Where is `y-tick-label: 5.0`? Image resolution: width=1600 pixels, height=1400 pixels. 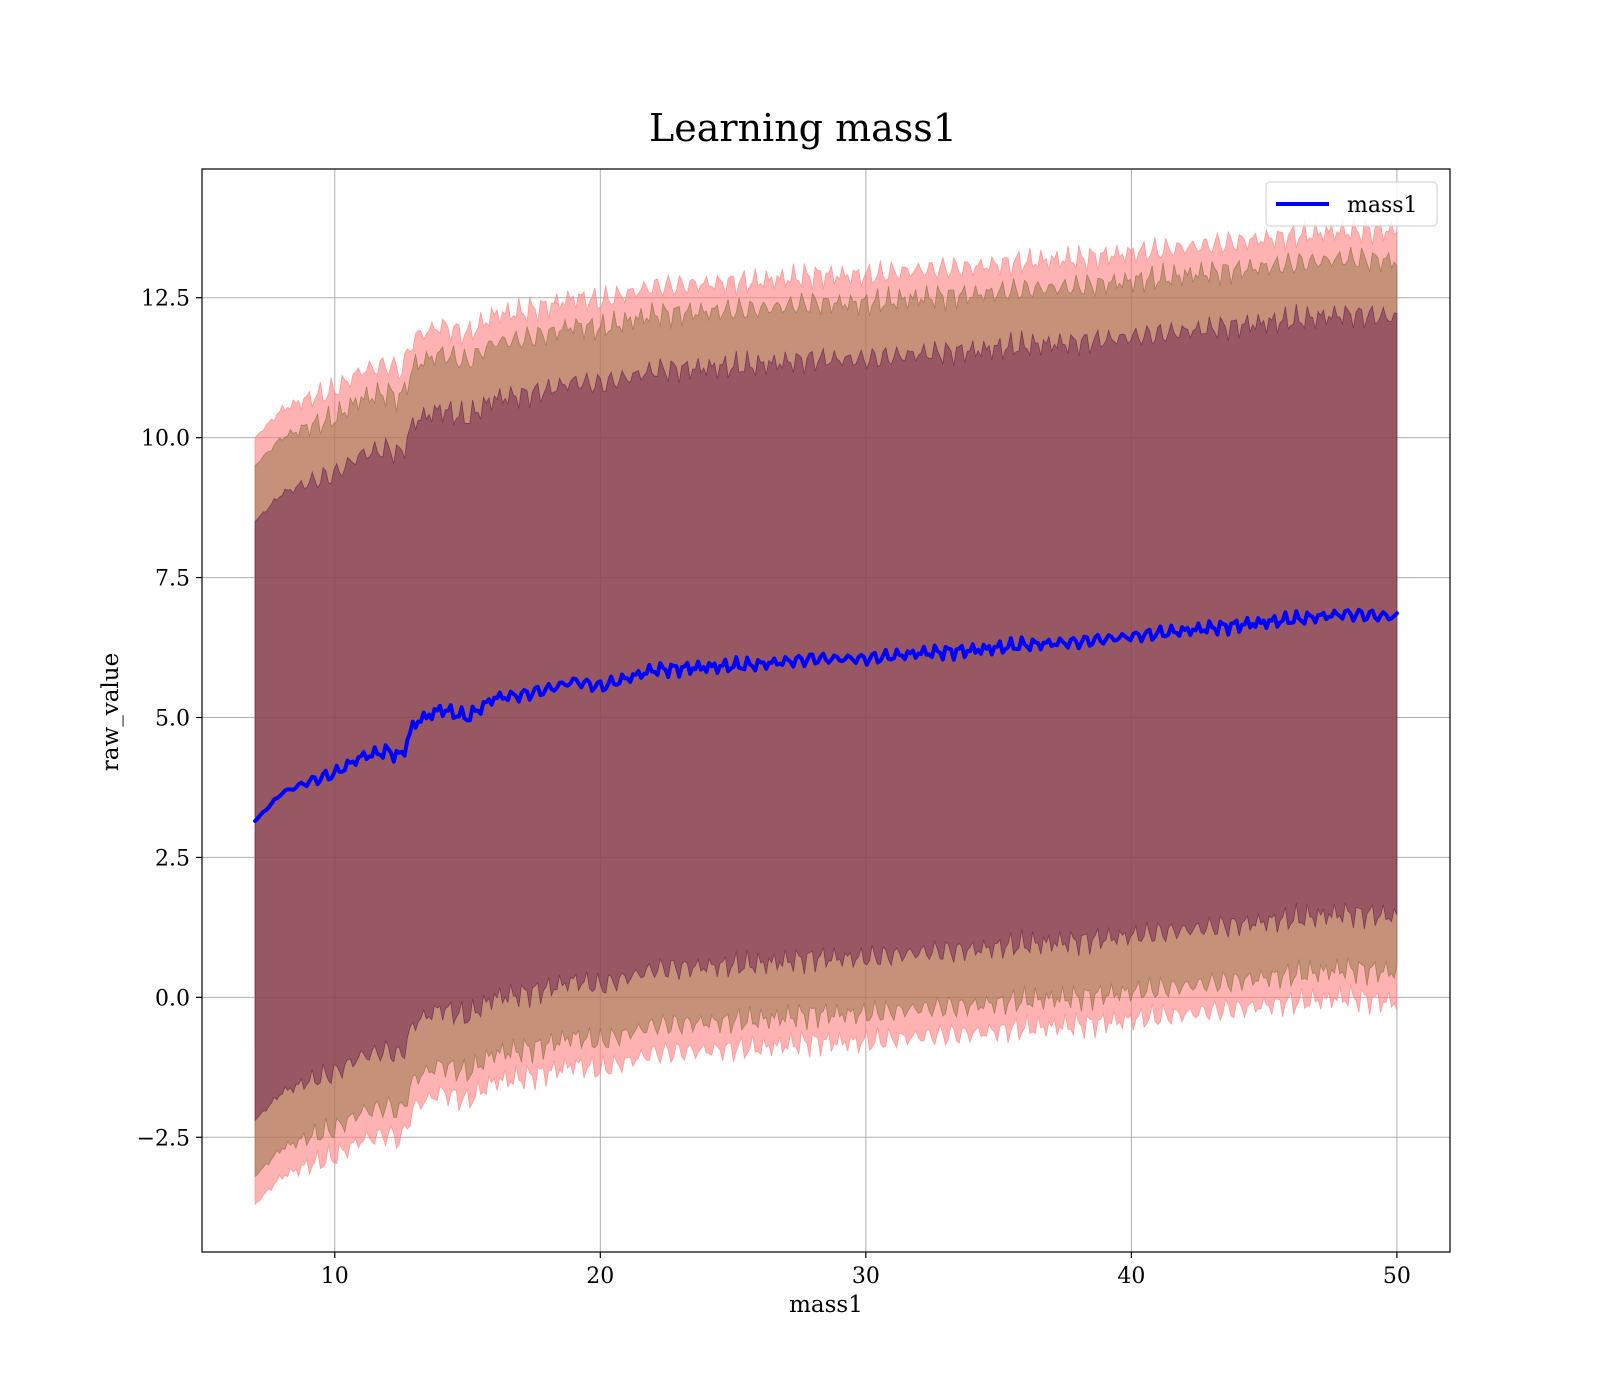 y-tick-label: 5.0 is located at coordinates (172, 718).